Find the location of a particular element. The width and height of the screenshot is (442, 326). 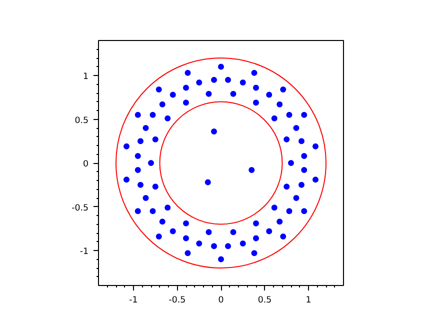

x-tick-label: -1 is located at coordinates (133, 301).